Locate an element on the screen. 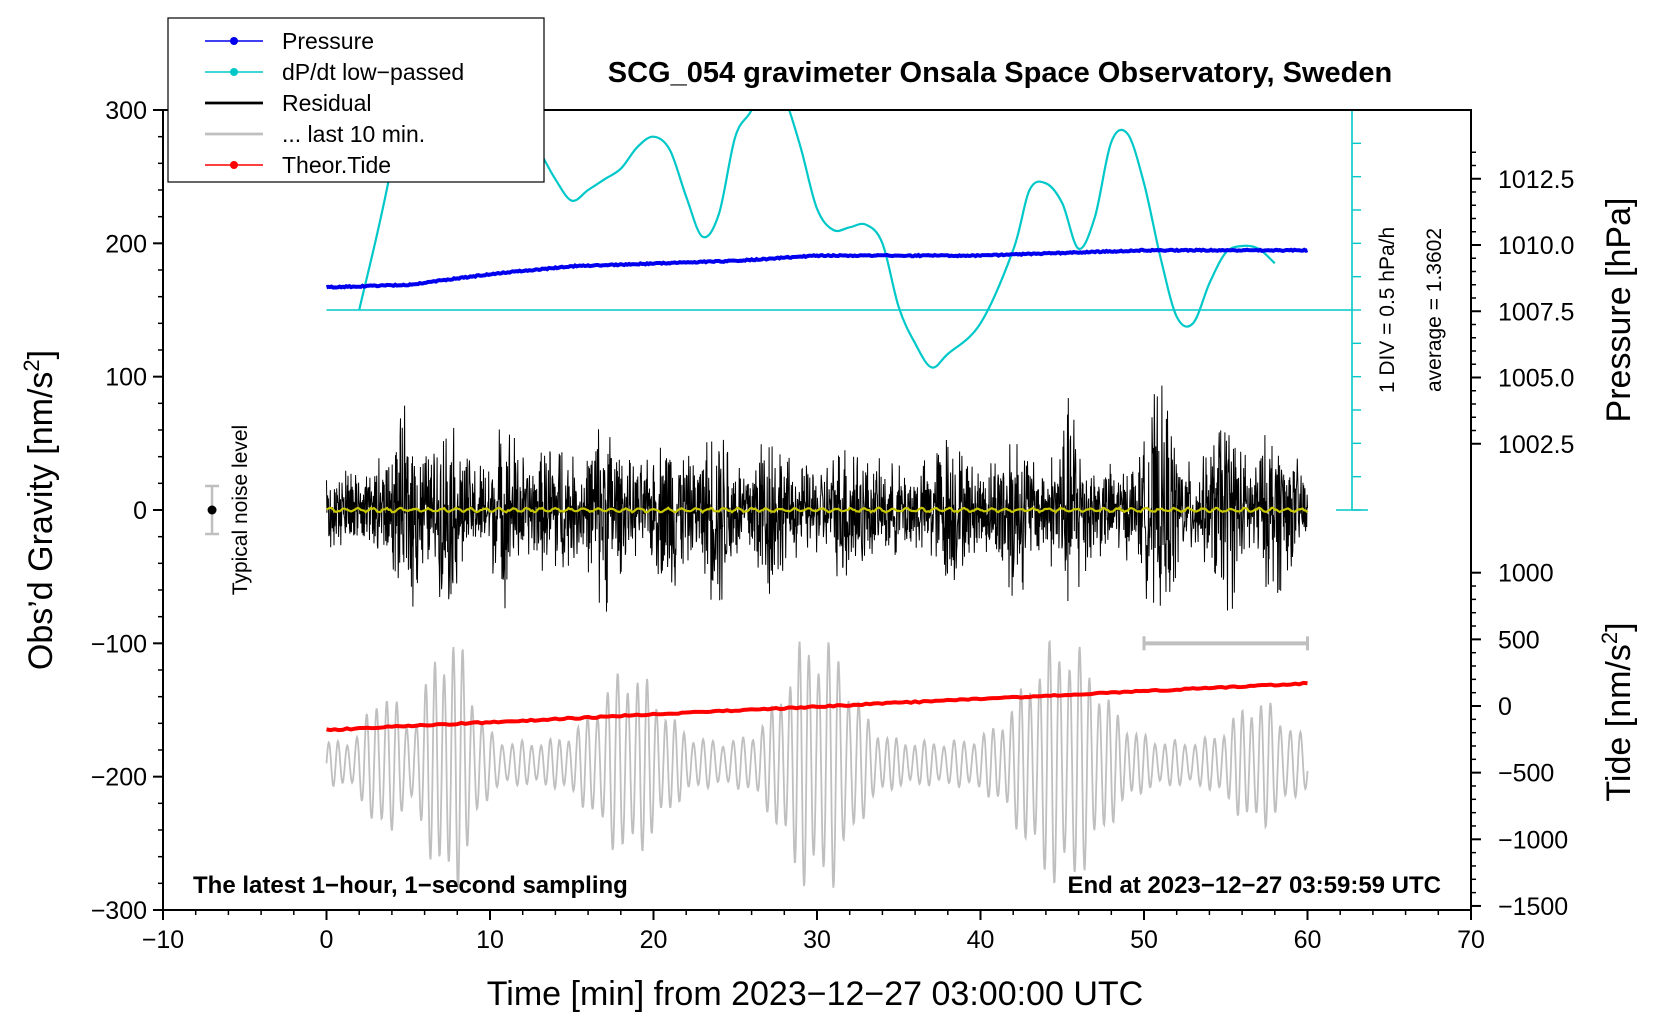  last-10-min-series is located at coordinates (817, 764).